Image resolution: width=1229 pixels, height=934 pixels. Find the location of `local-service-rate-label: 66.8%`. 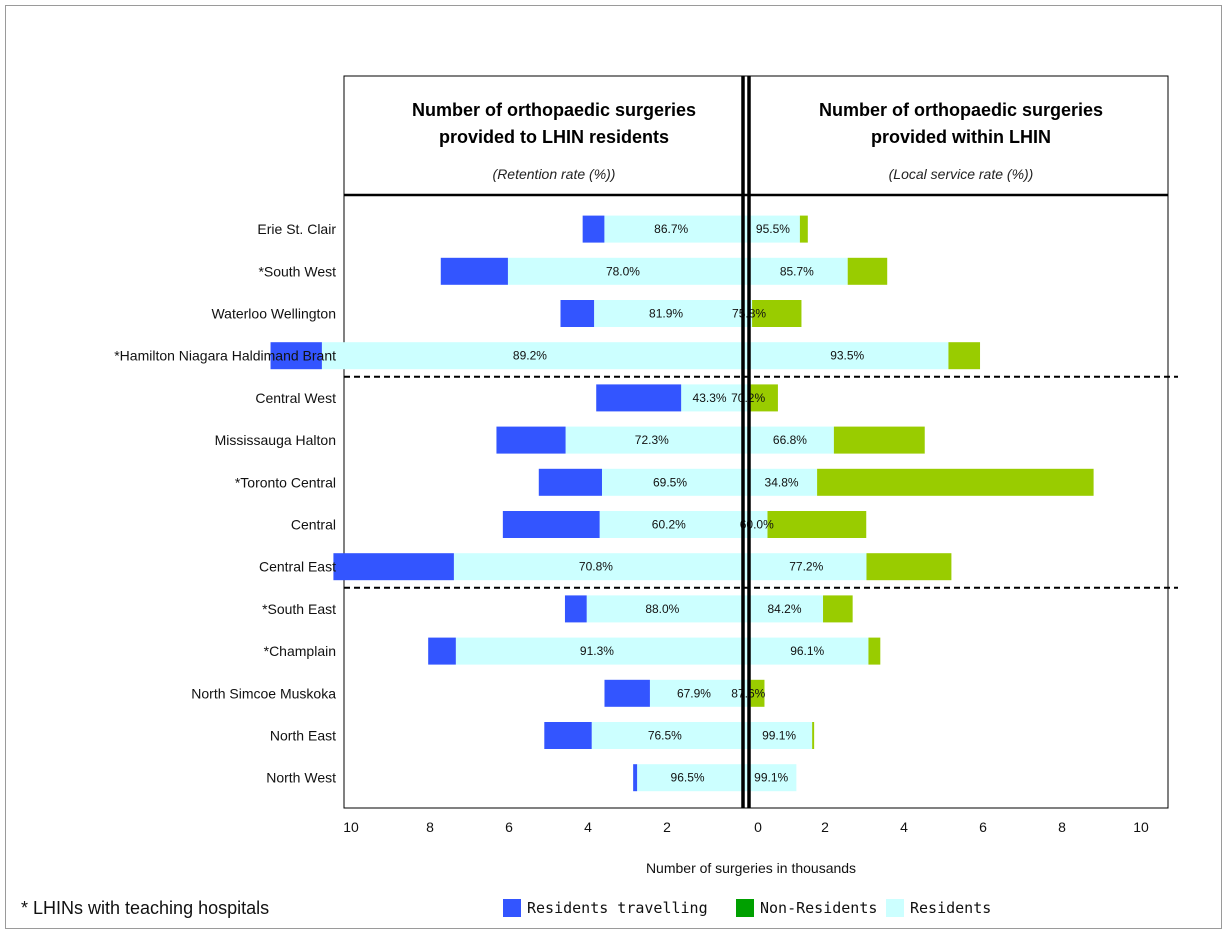

local-service-rate-label: 66.8% is located at coordinates (790, 440).